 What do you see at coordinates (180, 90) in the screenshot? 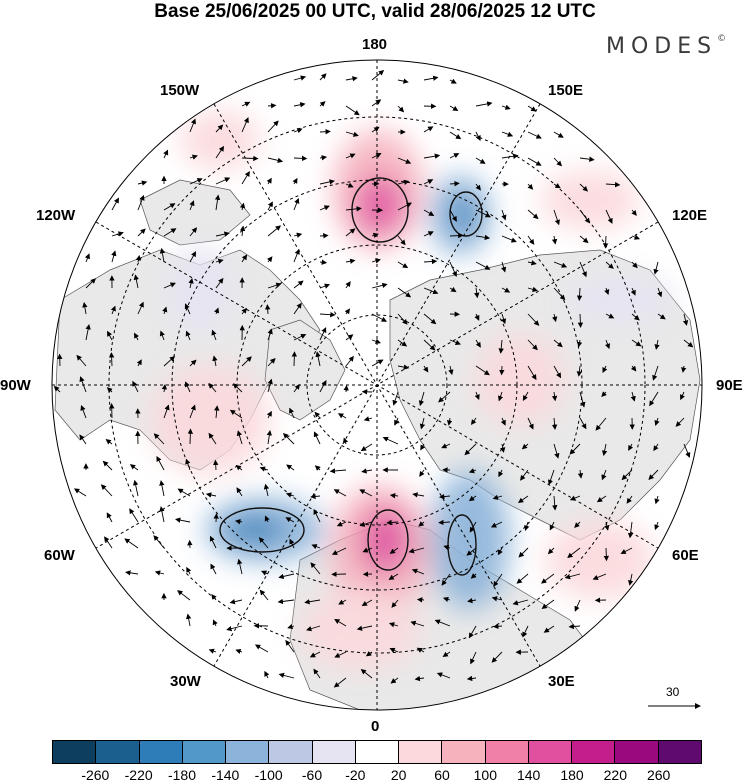
I see `lon-label-150w: 150W` at bounding box center [180, 90].